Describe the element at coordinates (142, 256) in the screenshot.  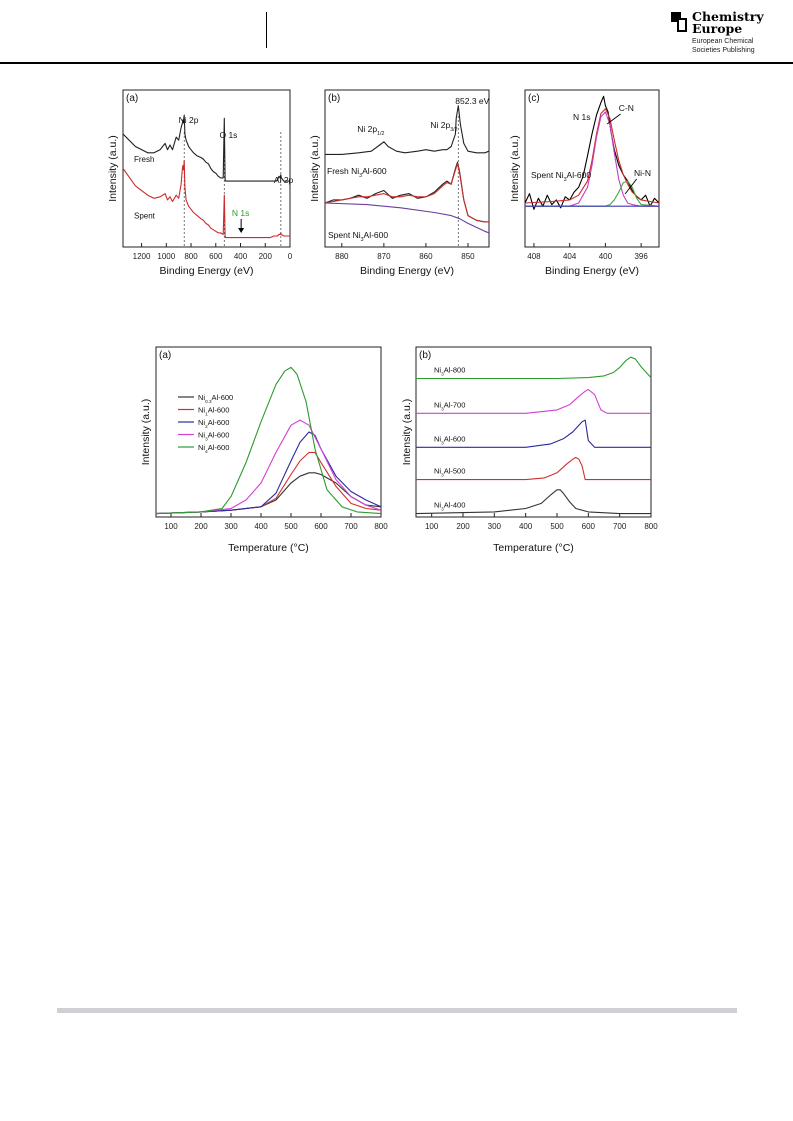
I see `x-tick-label: 1200` at that location.